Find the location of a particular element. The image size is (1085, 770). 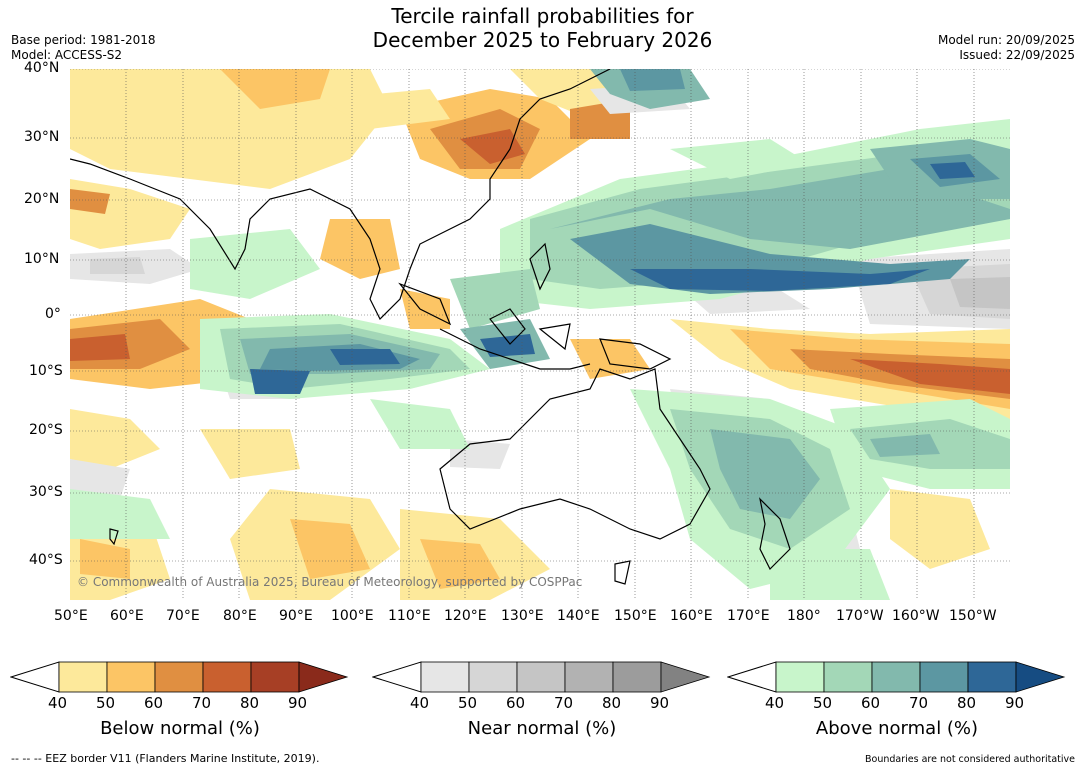

lat-label: 20°N is located at coordinates (42, 199).